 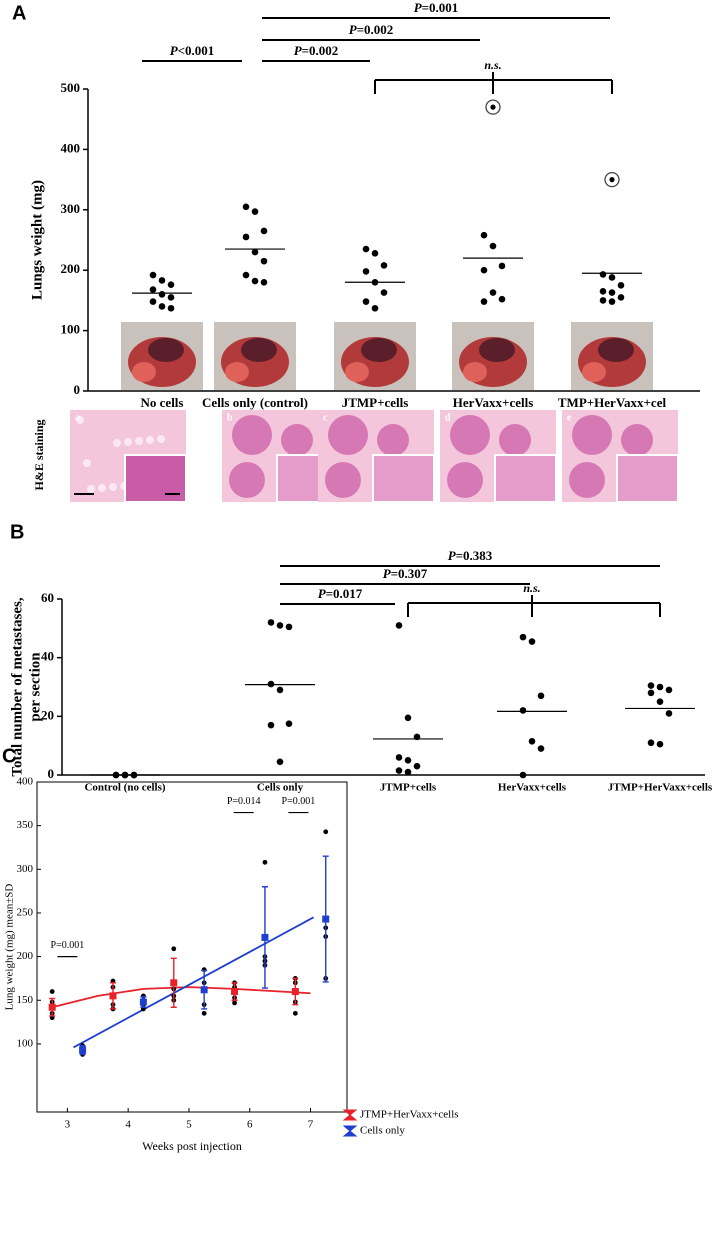 What do you see at coordinates (71, 87) in the screenshot?
I see `y-tick-label: 500` at bounding box center [71, 87].